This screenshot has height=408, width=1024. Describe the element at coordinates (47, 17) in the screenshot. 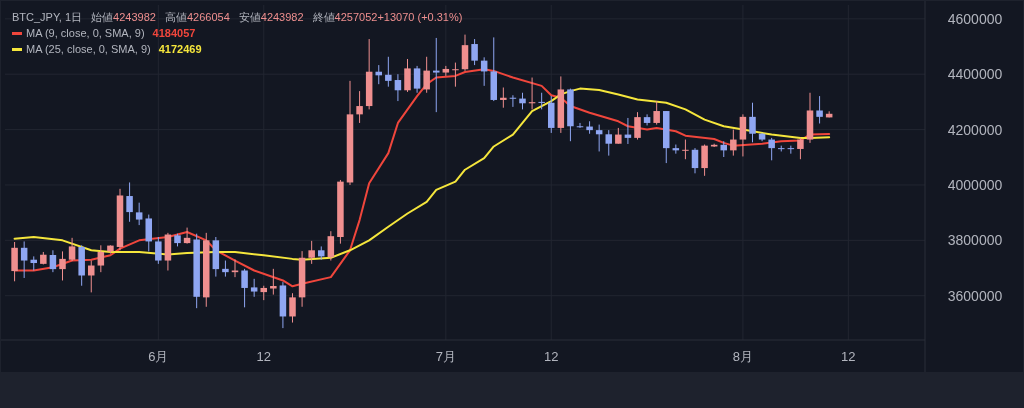

I see `title: BTC_JPY, 1日` at that location.